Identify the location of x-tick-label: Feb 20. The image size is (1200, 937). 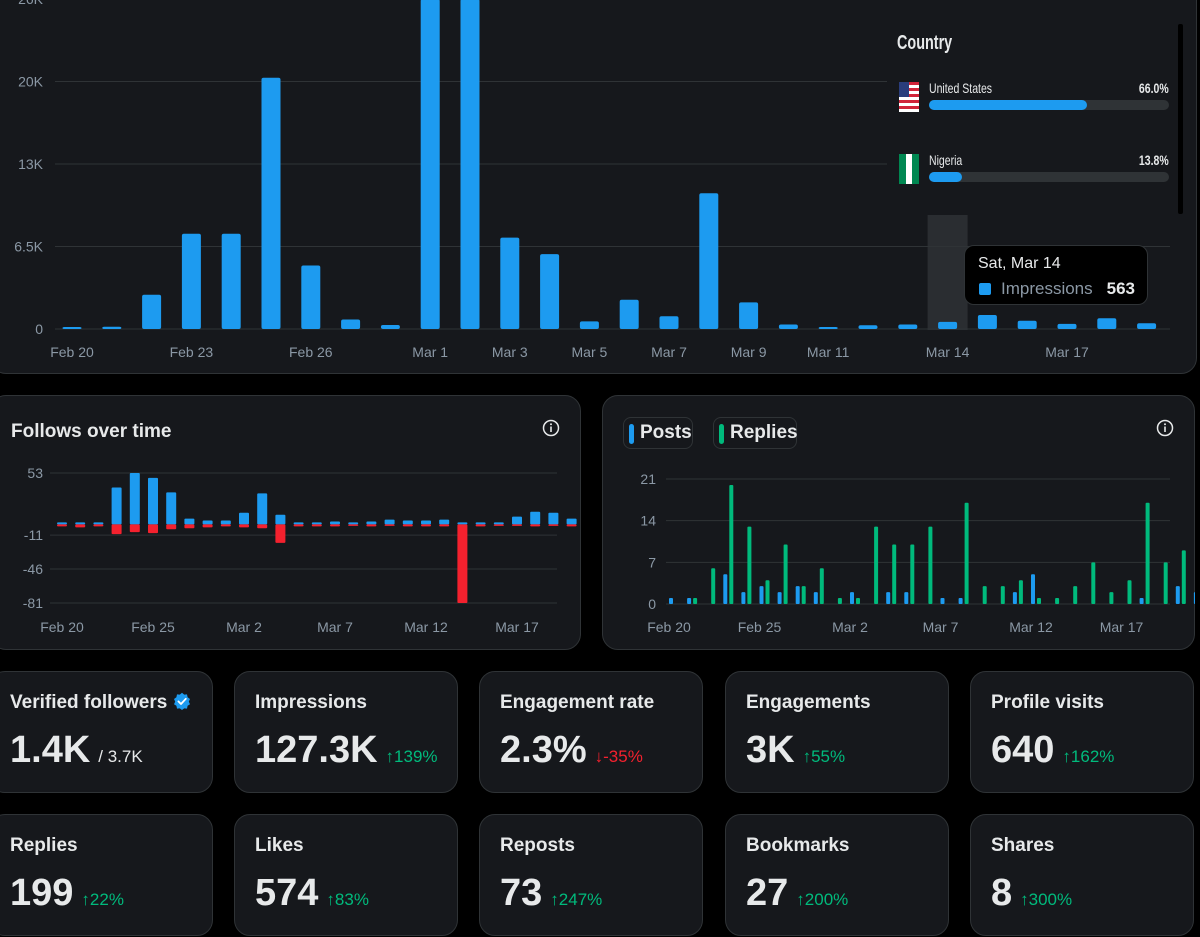
(669, 627).